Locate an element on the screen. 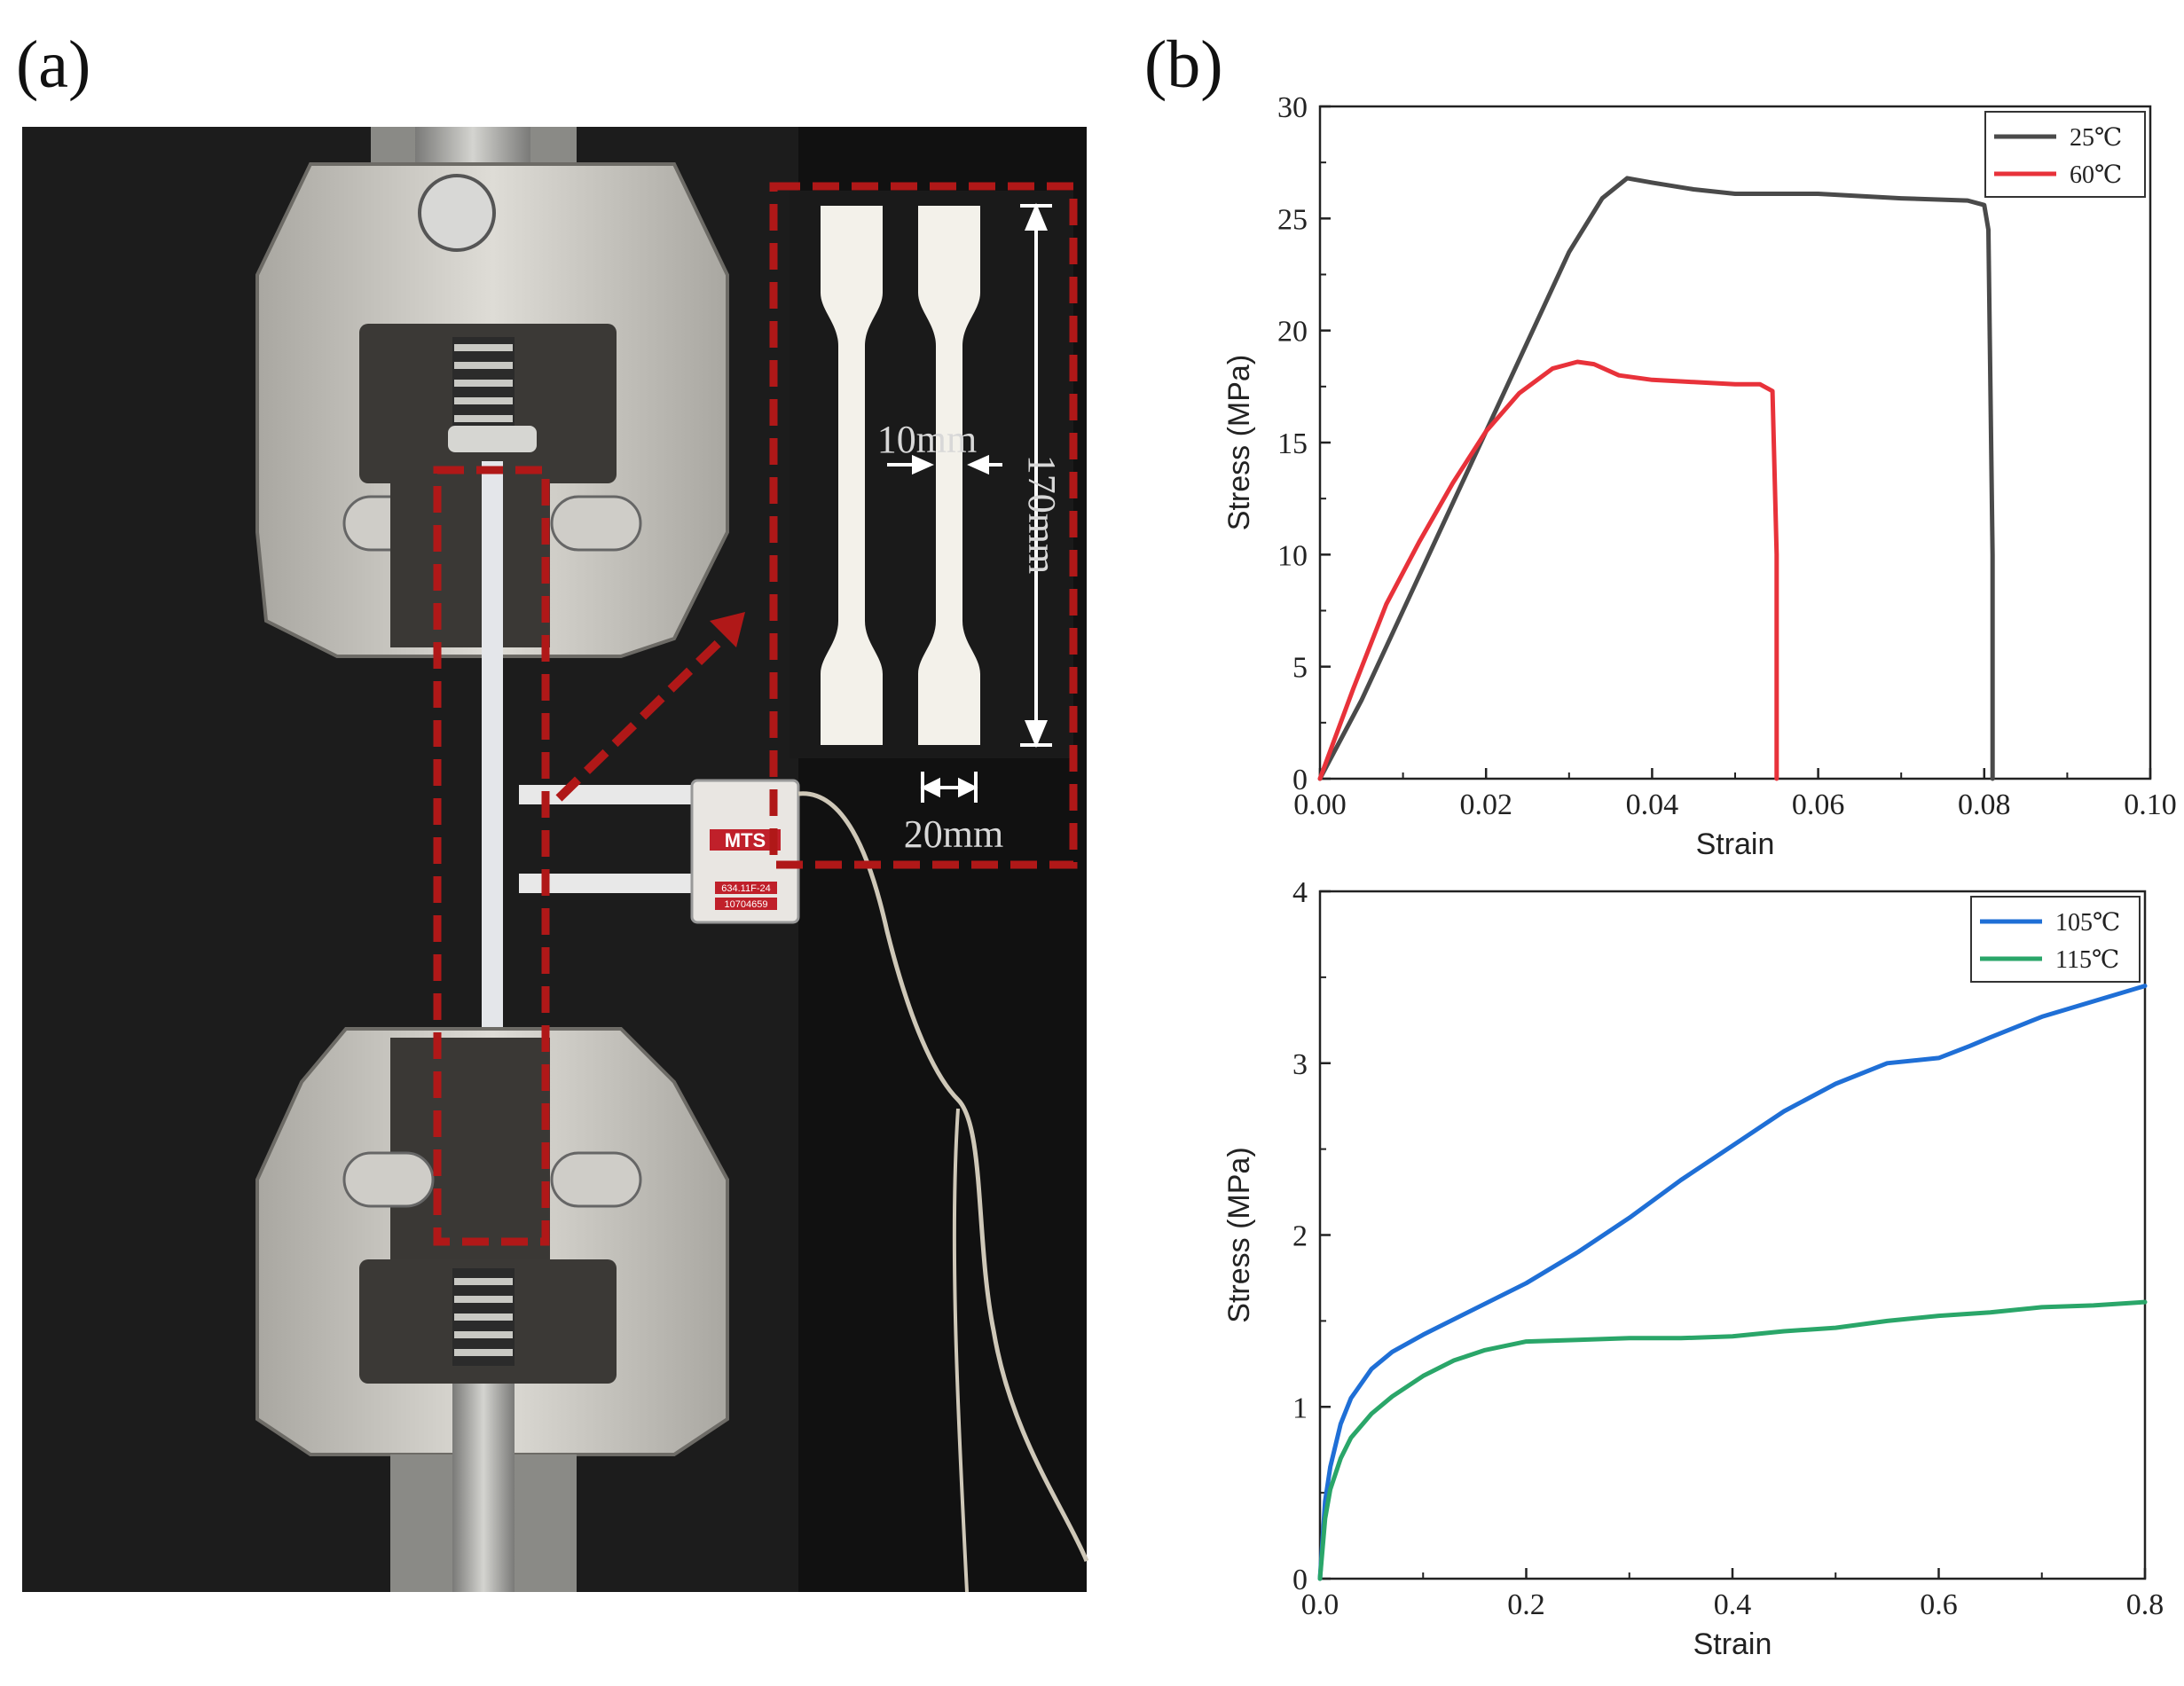  legend-label-1: 115℃ is located at coordinates (2087, 960).